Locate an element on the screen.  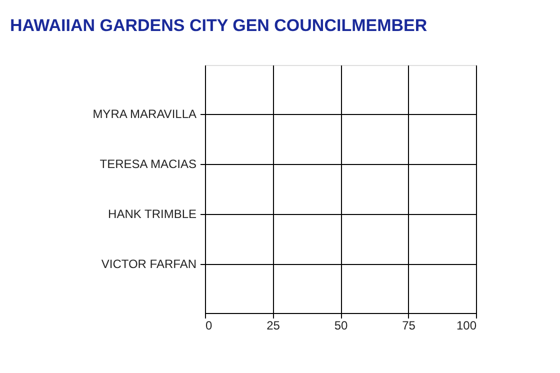
x-tick-label: 75 is located at coordinates (409, 325).